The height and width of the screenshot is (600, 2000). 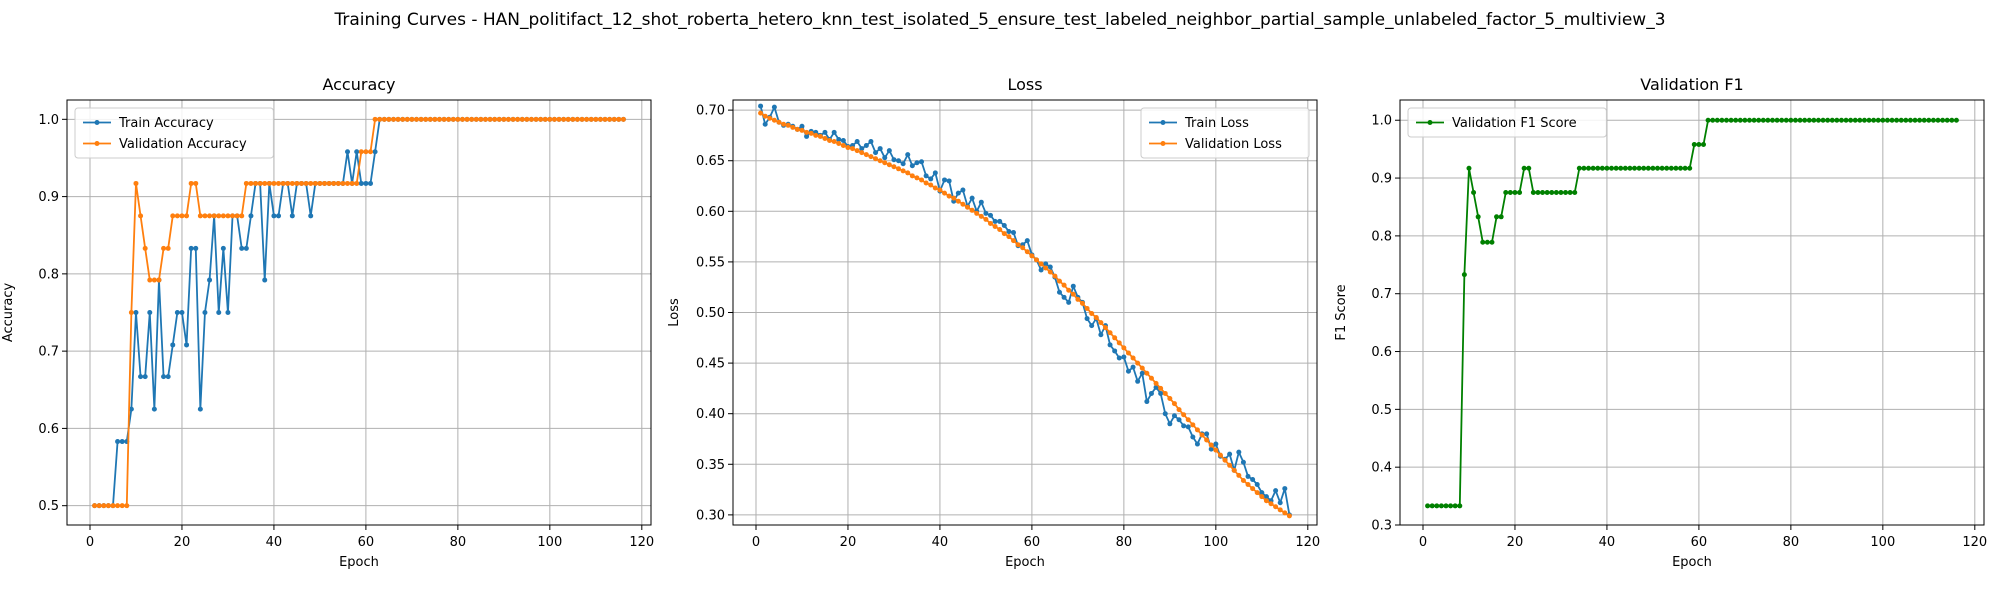 What do you see at coordinates (1507, 122) in the screenshot?
I see `legend: Validation F1 Score` at bounding box center [1507, 122].